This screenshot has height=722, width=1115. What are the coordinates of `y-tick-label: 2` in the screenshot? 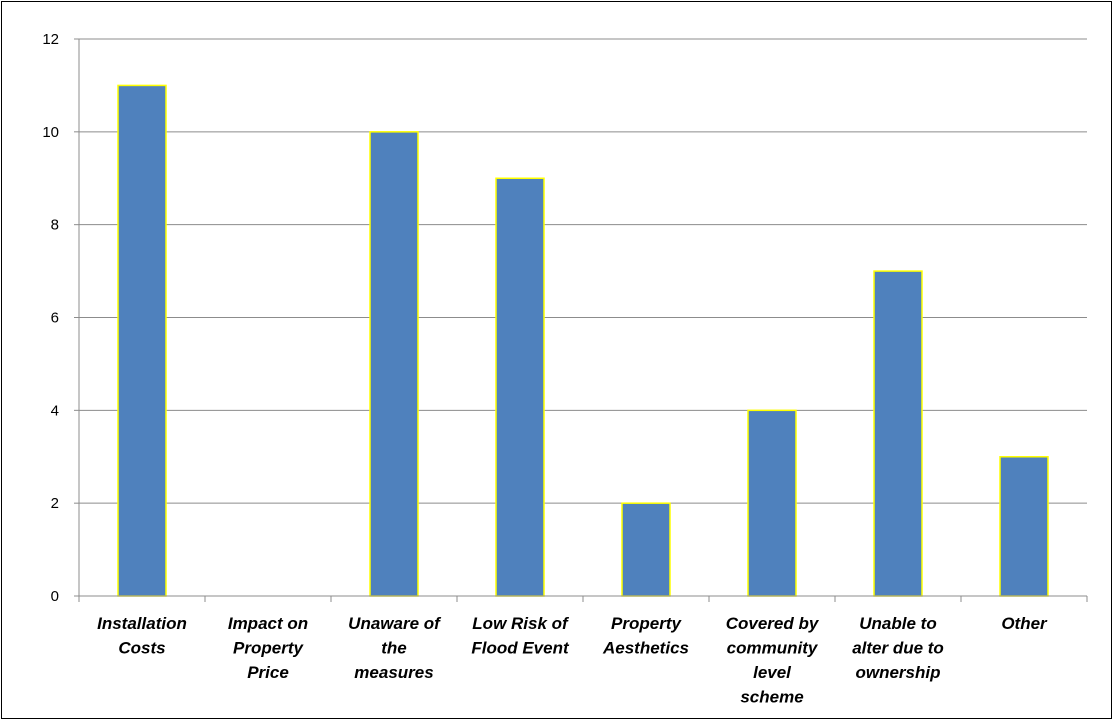 It's located at (55, 503).